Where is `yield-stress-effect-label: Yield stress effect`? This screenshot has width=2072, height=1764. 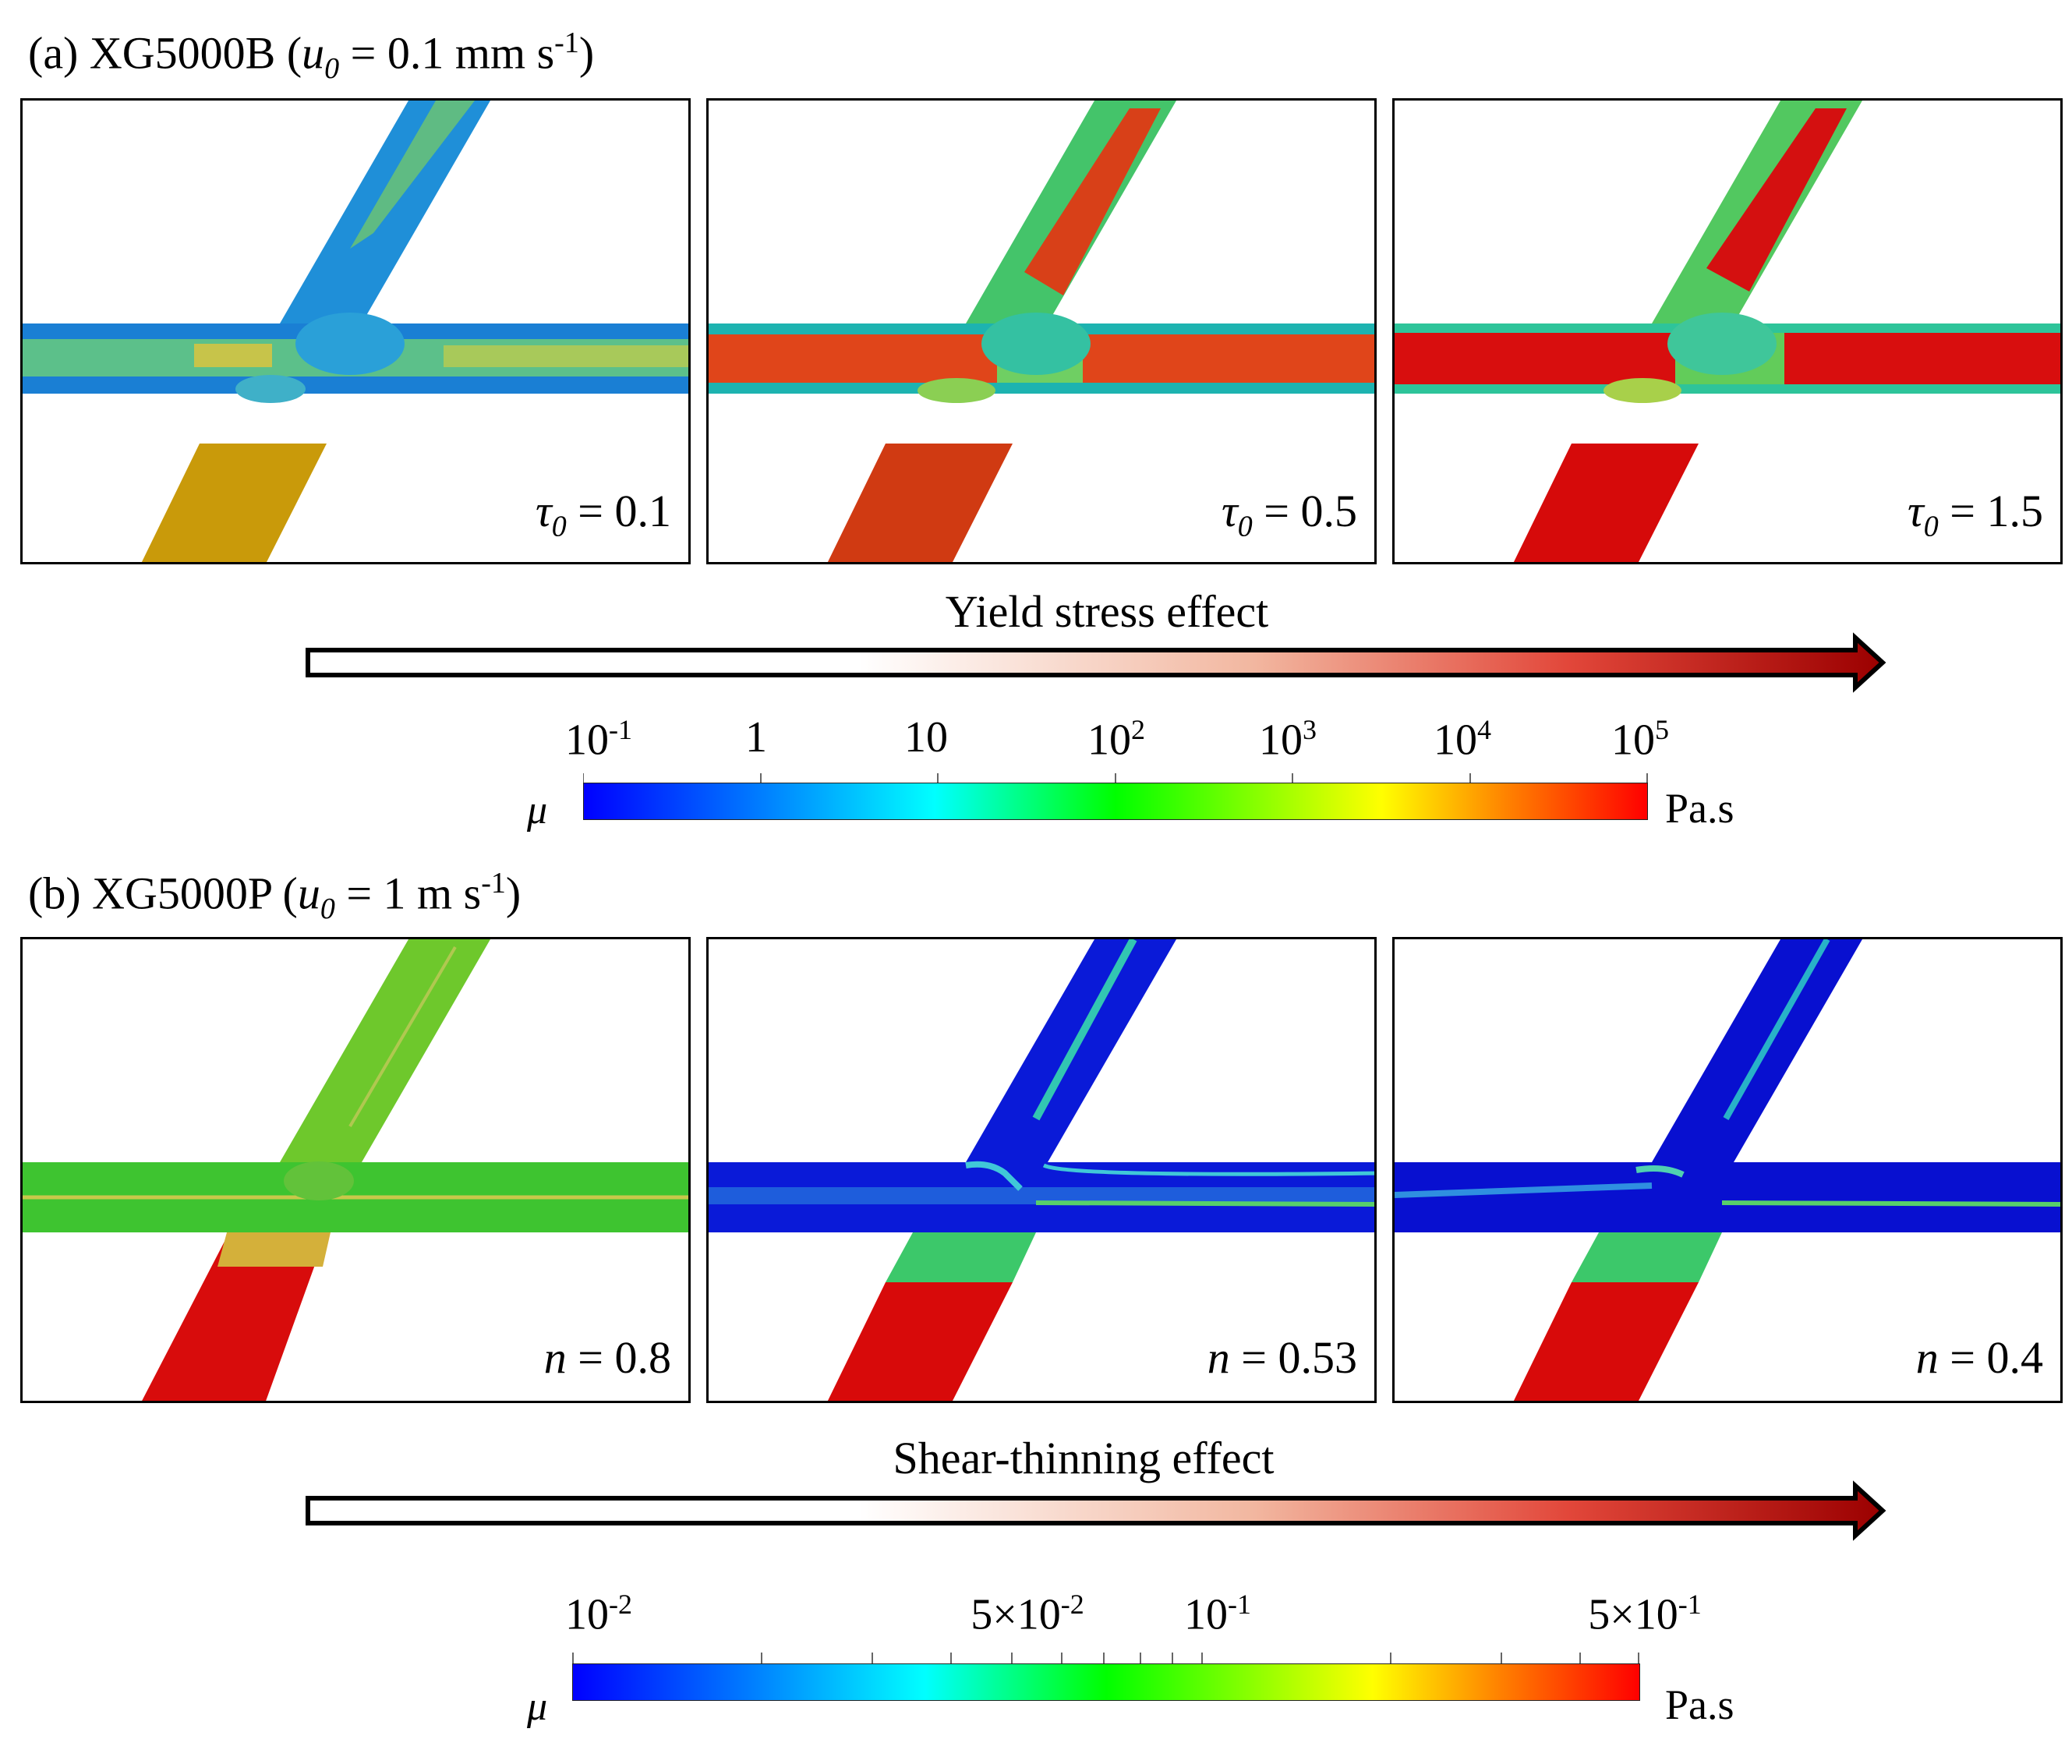
yield-stress-effect-label: Yield stress effect is located at coordinates (1107, 612).